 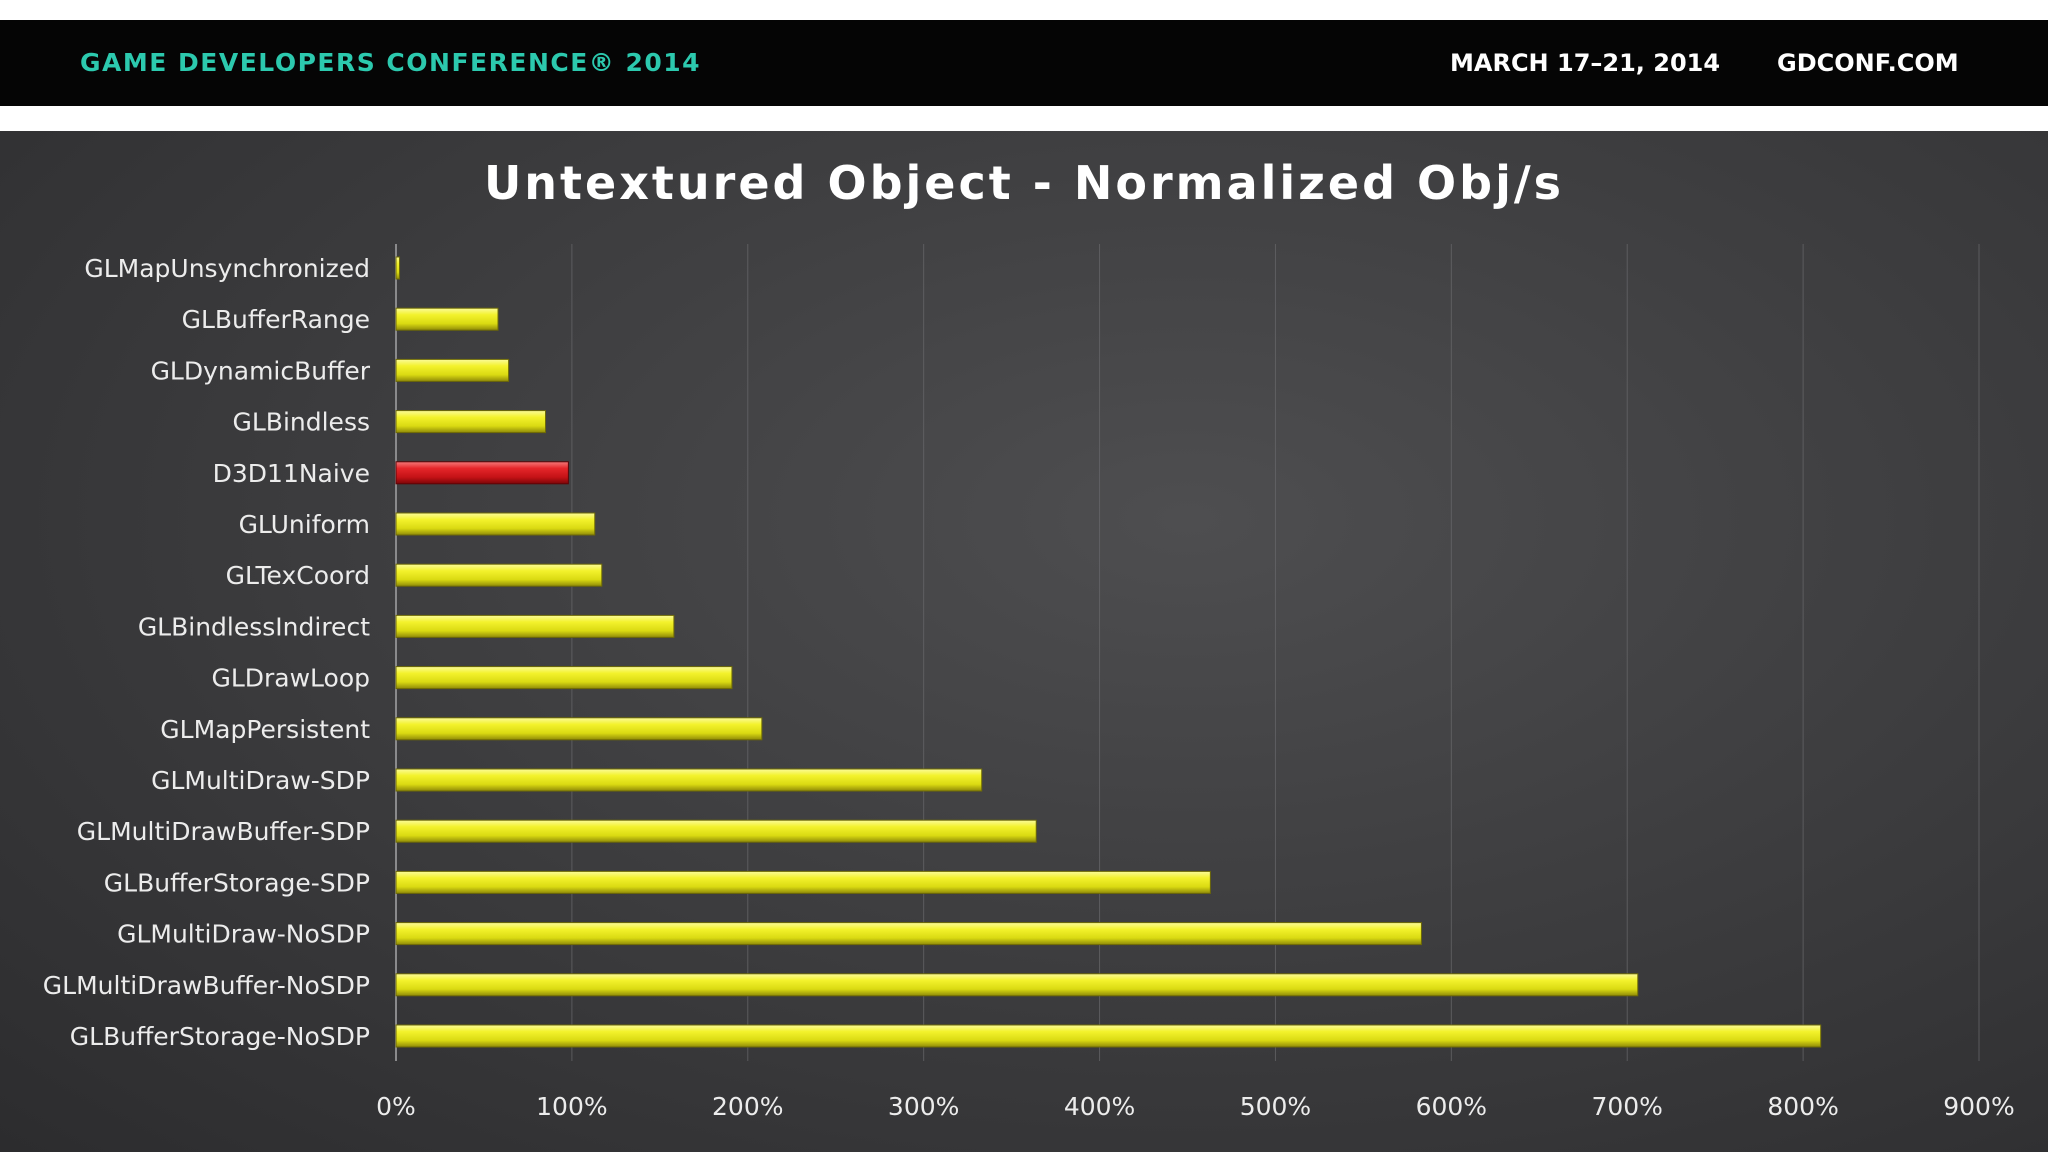 I want to click on x-tick-label: 300%, so click(x=923, y=1106).